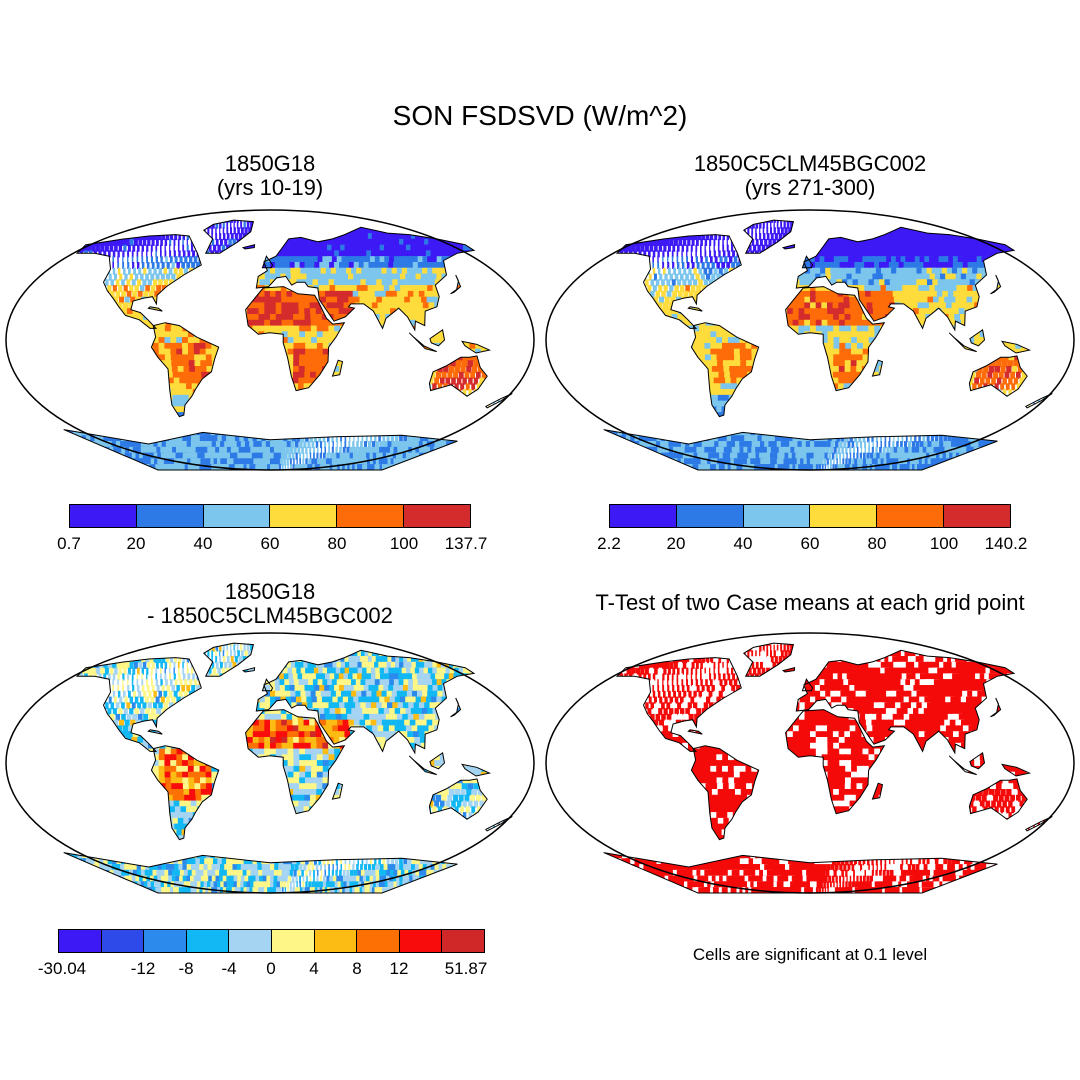 This screenshot has height=1080, width=1080. Describe the element at coordinates (810, 187) in the screenshot. I see `panel-2-title-line2: (yrs 271-300)` at that location.